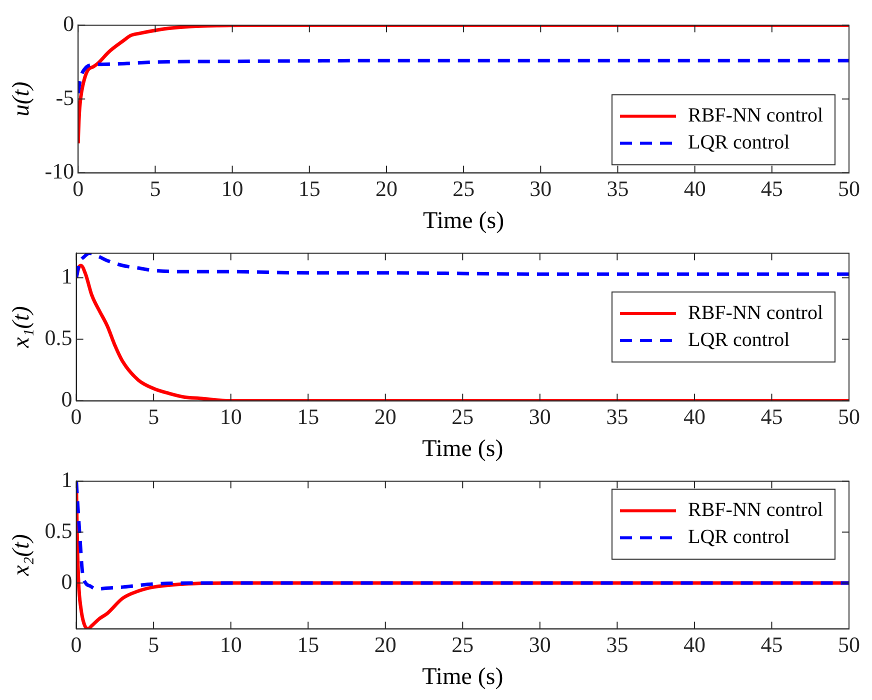 Image resolution: width=872 pixels, height=700 pixels. Describe the element at coordinates (21, 99) in the screenshot. I see `y-axis-title: u(t)` at that location.